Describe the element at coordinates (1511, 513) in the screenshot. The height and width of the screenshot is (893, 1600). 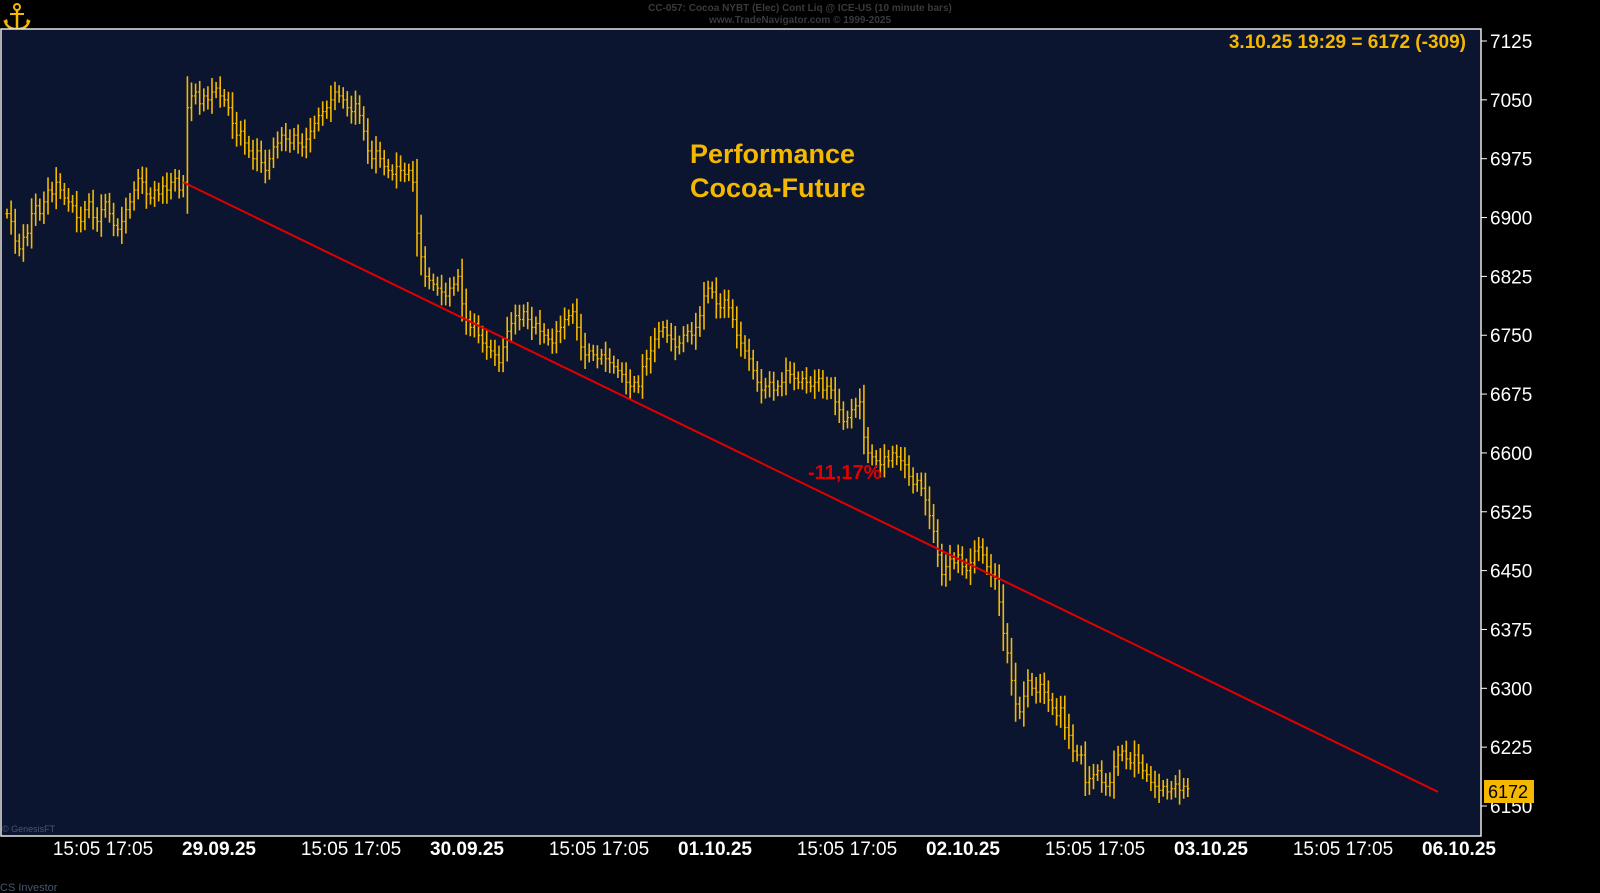
I see `y-tick-label: 6525` at that location.